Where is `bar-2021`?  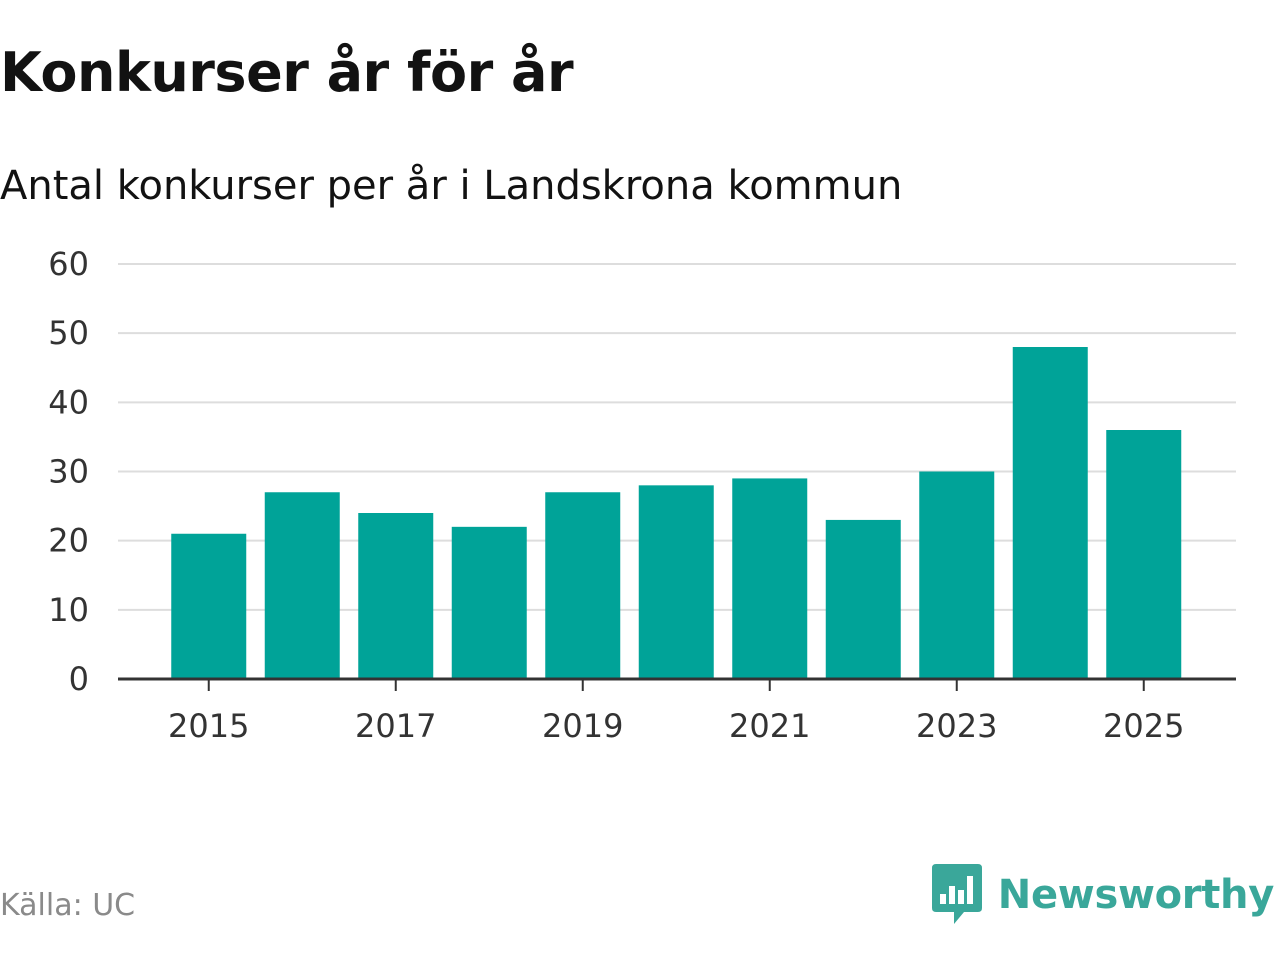 bar-2021 is located at coordinates (770, 578).